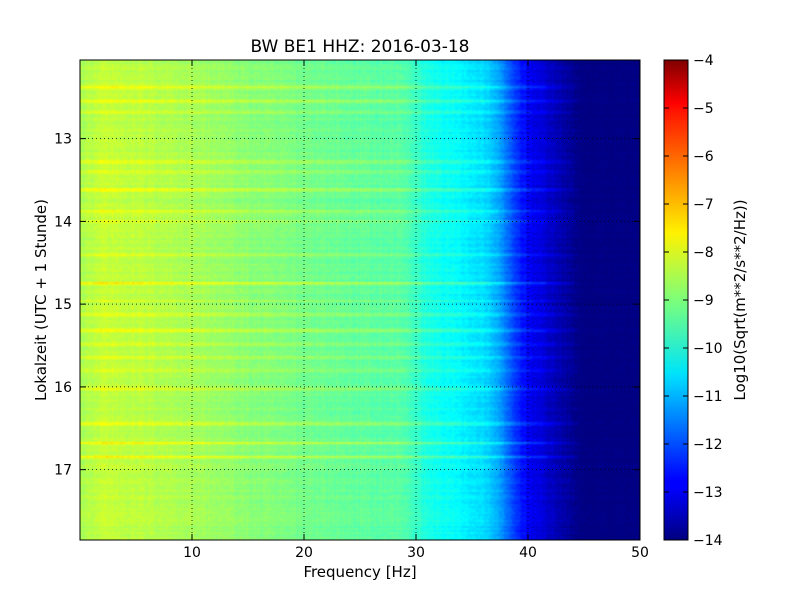  What do you see at coordinates (192, 553) in the screenshot?
I see `x-tick-label: 10` at bounding box center [192, 553].